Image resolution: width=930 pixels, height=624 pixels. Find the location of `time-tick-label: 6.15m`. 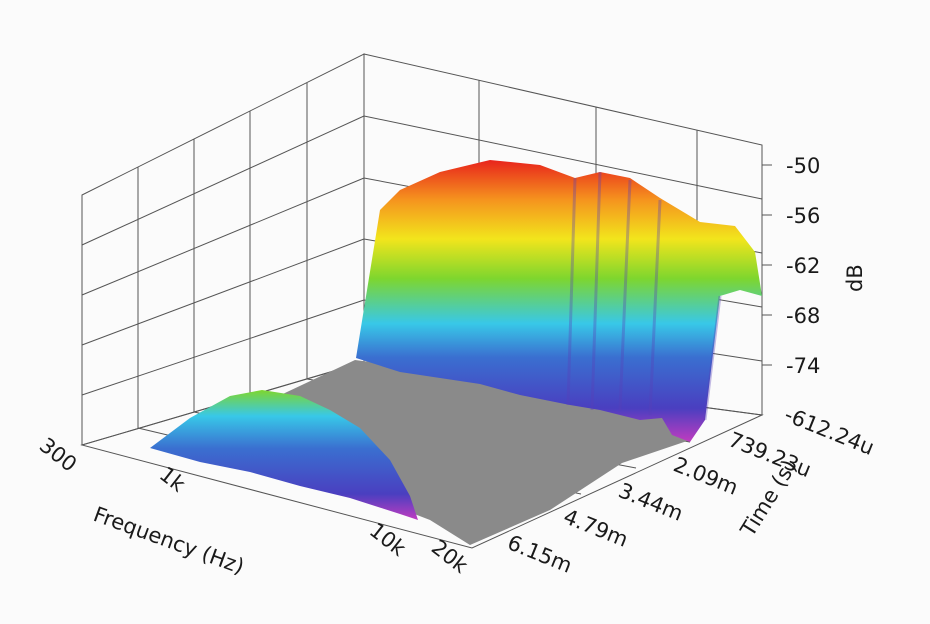

time-tick-label: 6.15m is located at coordinates (539, 553).